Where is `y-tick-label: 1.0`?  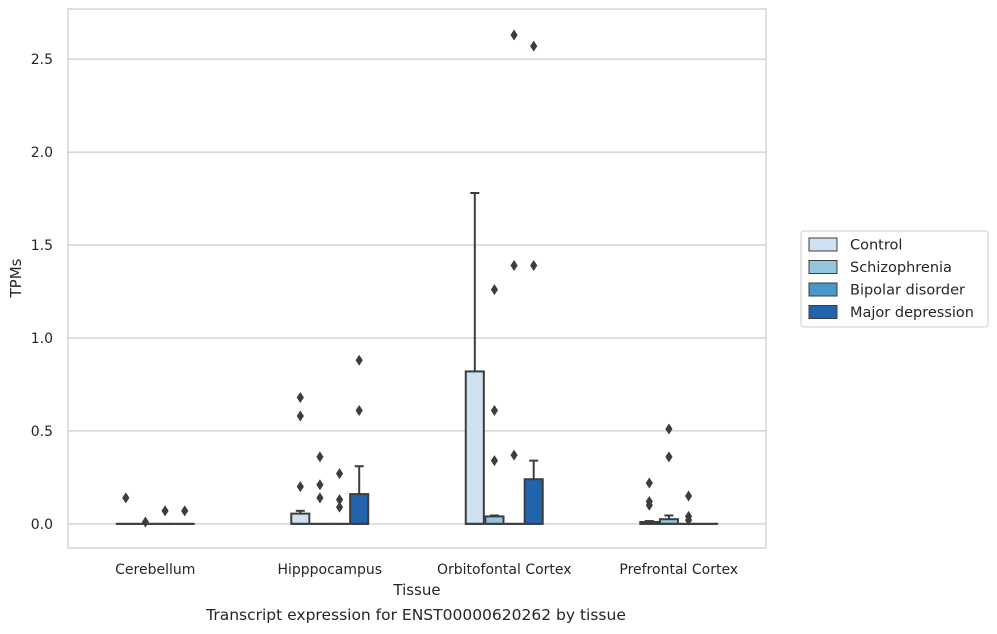 y-tick-label: 1.0 is located at coordinates (42, 339).